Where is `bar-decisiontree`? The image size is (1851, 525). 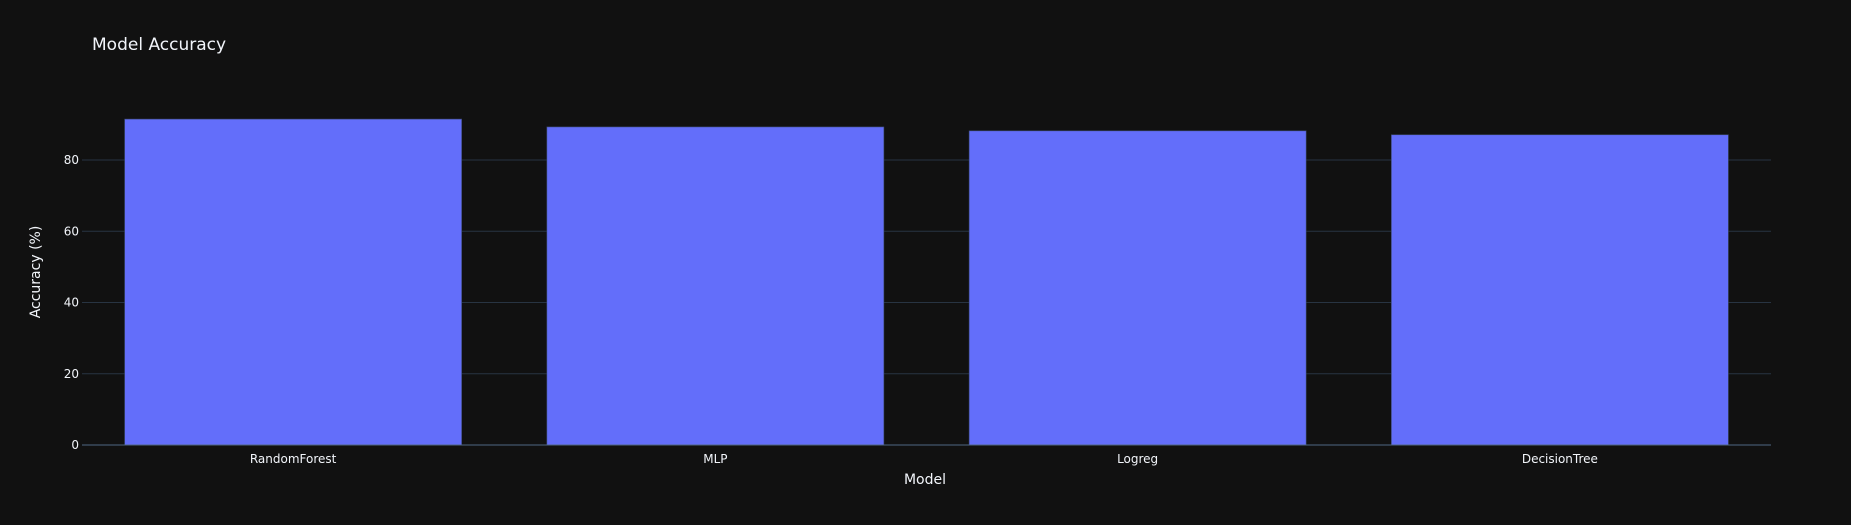 bar-decisiontree is located at coordinates (1560, 290).